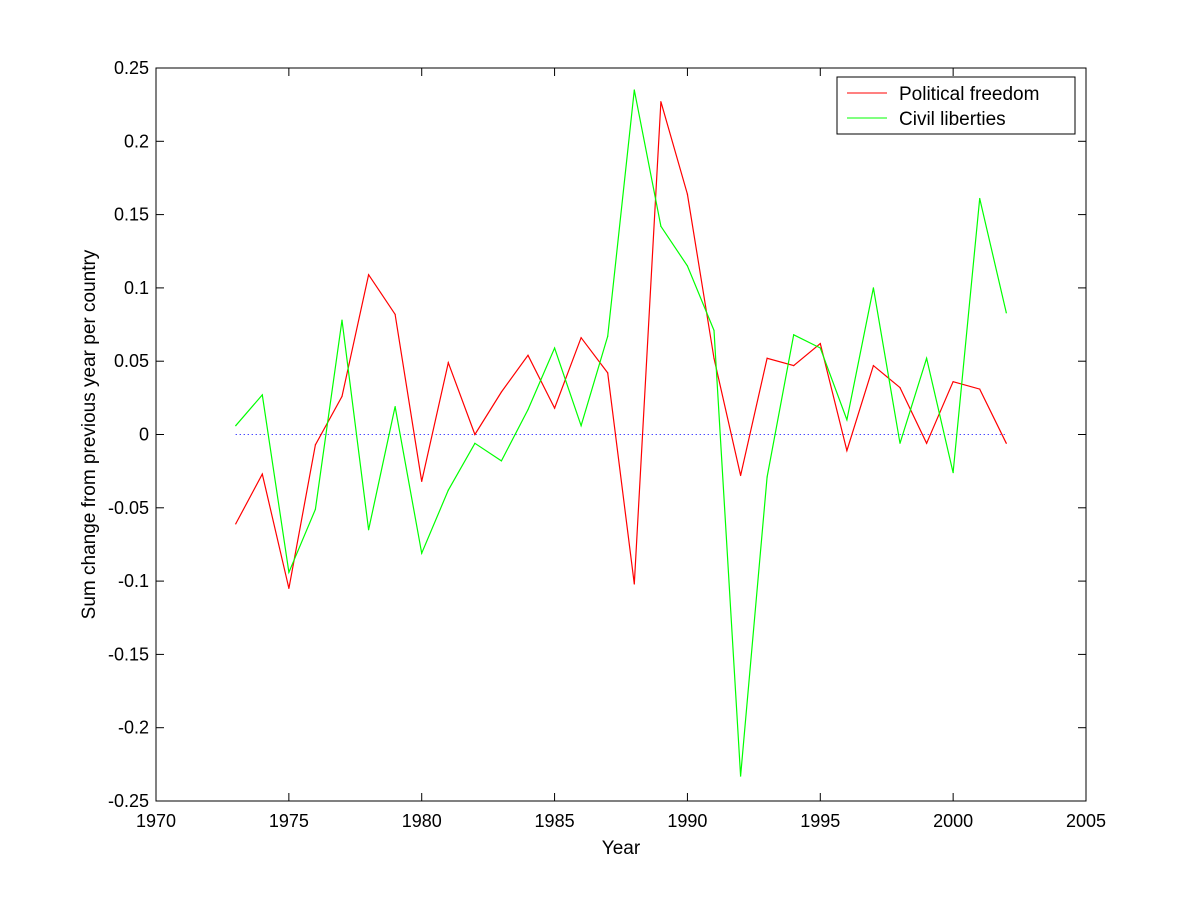 The image size is (1200, 905). What do you see at coordinates (136, 141) in the screenshot?
I see `y-tick-label: 0.2` at bounding box center [136, 141].